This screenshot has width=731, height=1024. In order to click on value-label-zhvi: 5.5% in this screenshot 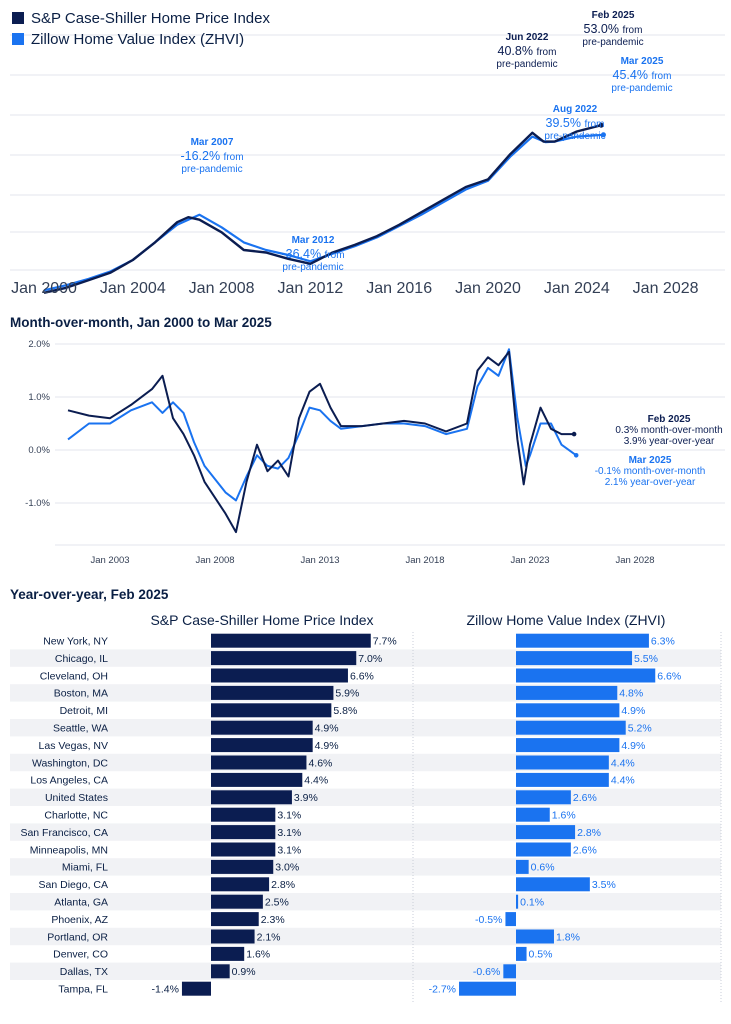, I will do `click(646, 659)`.